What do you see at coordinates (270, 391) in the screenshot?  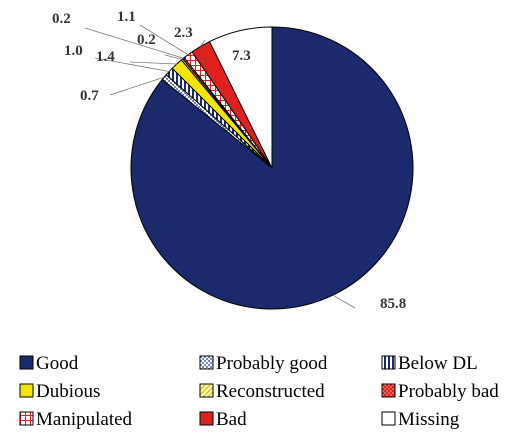 I see `legend-label: Reconstructed` at bounding box center [270, 391].